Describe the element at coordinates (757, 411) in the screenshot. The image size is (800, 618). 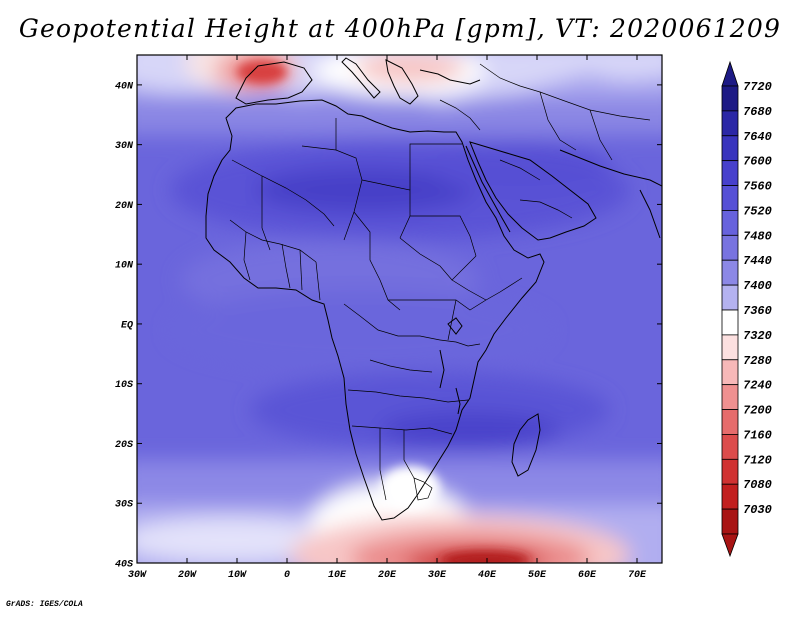
I see `colorbar-label: 7200` at that location.